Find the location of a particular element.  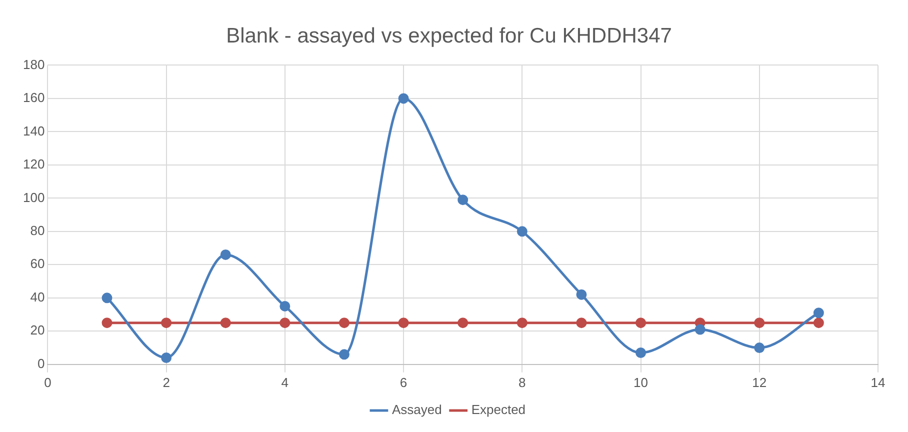

y-tick-label: 40 is located at coordinates (37, 296).